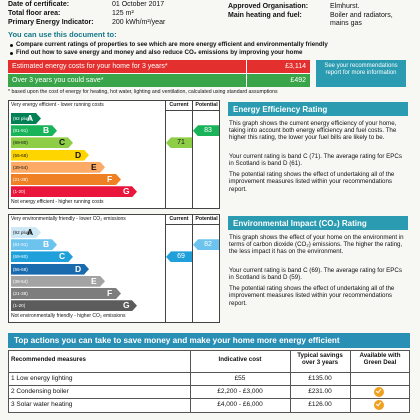  I want to click on band-range: (1-20), so click(19, 306).